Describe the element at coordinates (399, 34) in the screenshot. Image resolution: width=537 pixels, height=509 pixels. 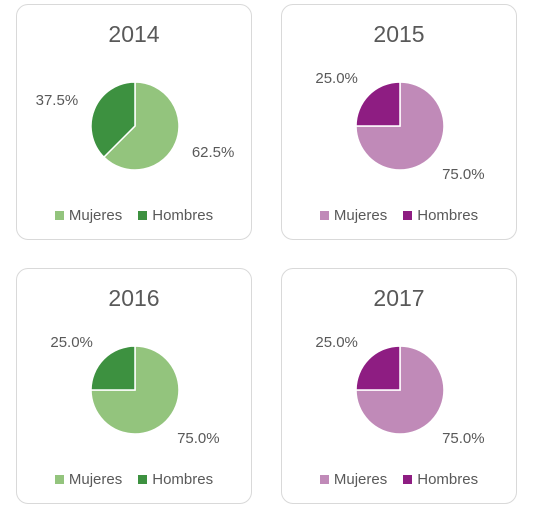
I see `chart-title: 2015` at that location.